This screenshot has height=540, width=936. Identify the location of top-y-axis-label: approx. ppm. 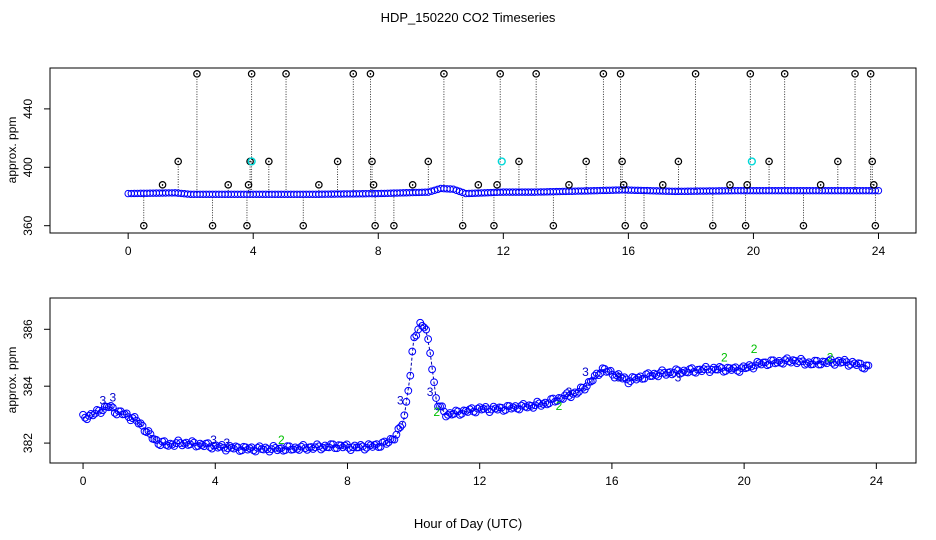
(12, 150).